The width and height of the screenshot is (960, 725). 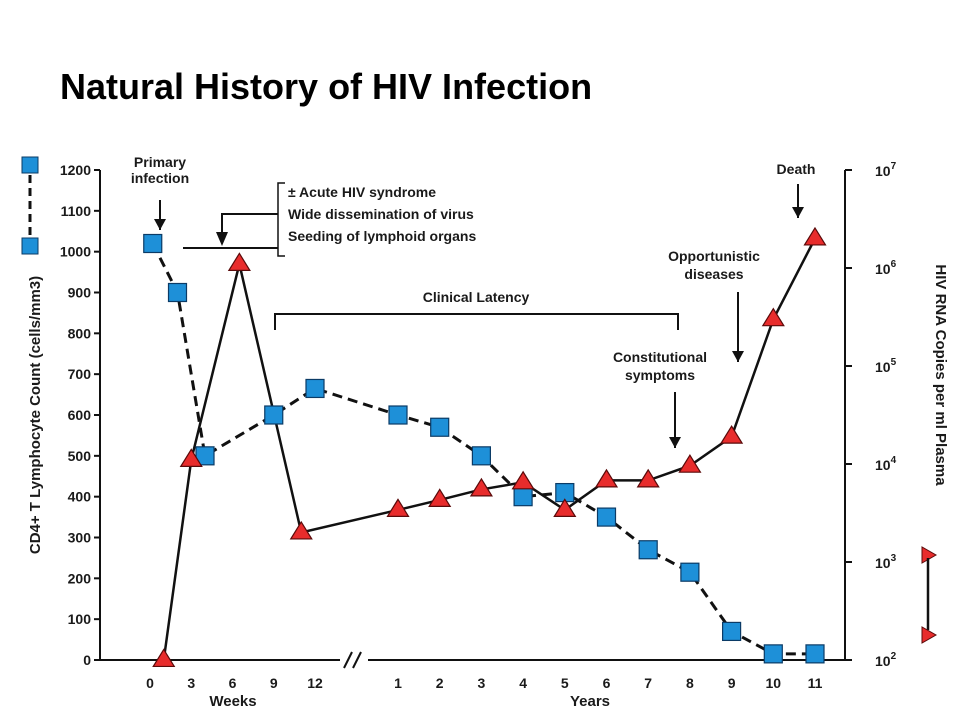 I want to click on slide-title: Natural History of HIV Infection, so click(x=326, y=86).